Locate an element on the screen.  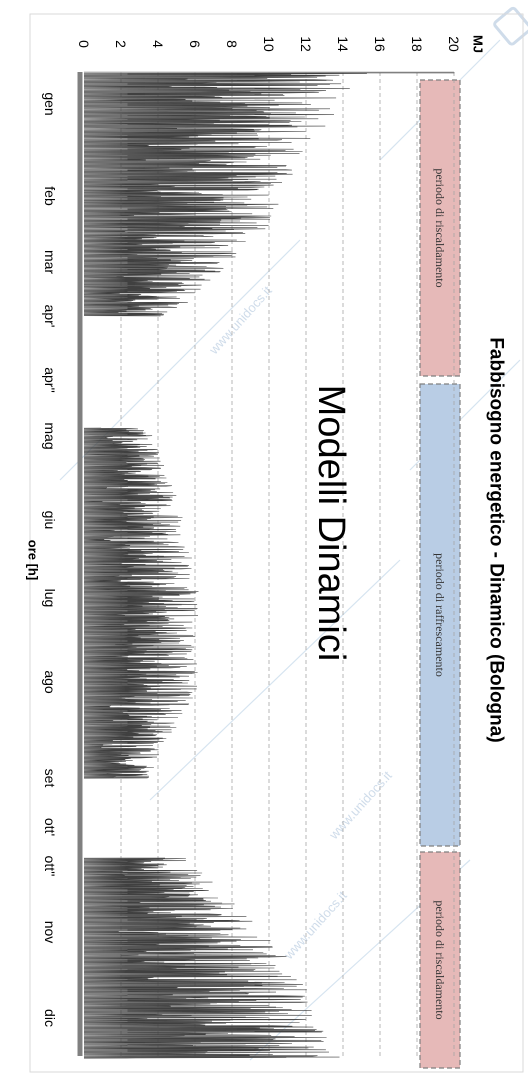
y-tick-label: 0 is located at coordinates (84, 44).